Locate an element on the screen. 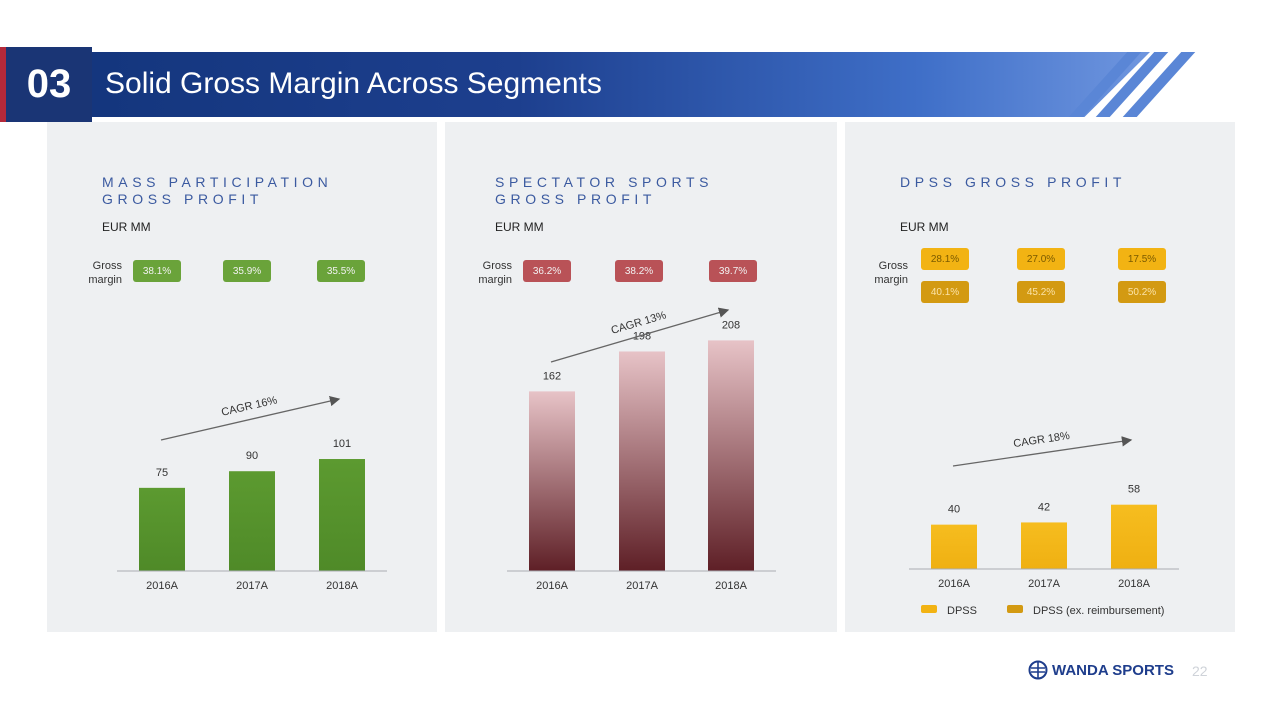 This screenshot has height=719, width=1280. legend-label: DPSS is located at coordinates (962, 611).